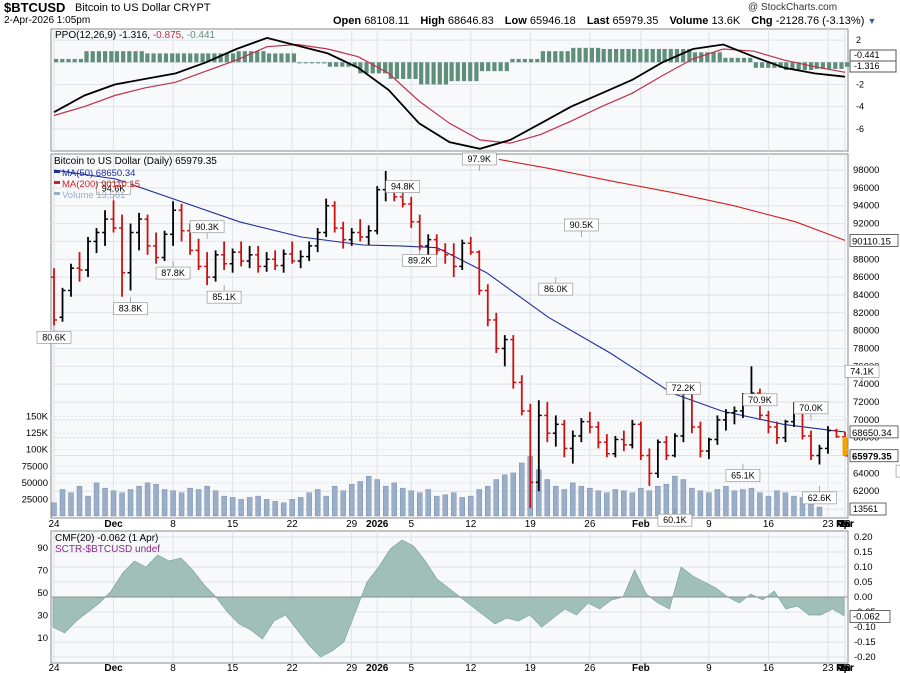 Image resolution: width=900 pixels, height=673 pixels. What do you see at coordinates (135, 35) in the screenshot?
I see `ppo-legend: PPO(12,26,9) -1.316, -0.875, -0.441` at bounding box center [135, 35].